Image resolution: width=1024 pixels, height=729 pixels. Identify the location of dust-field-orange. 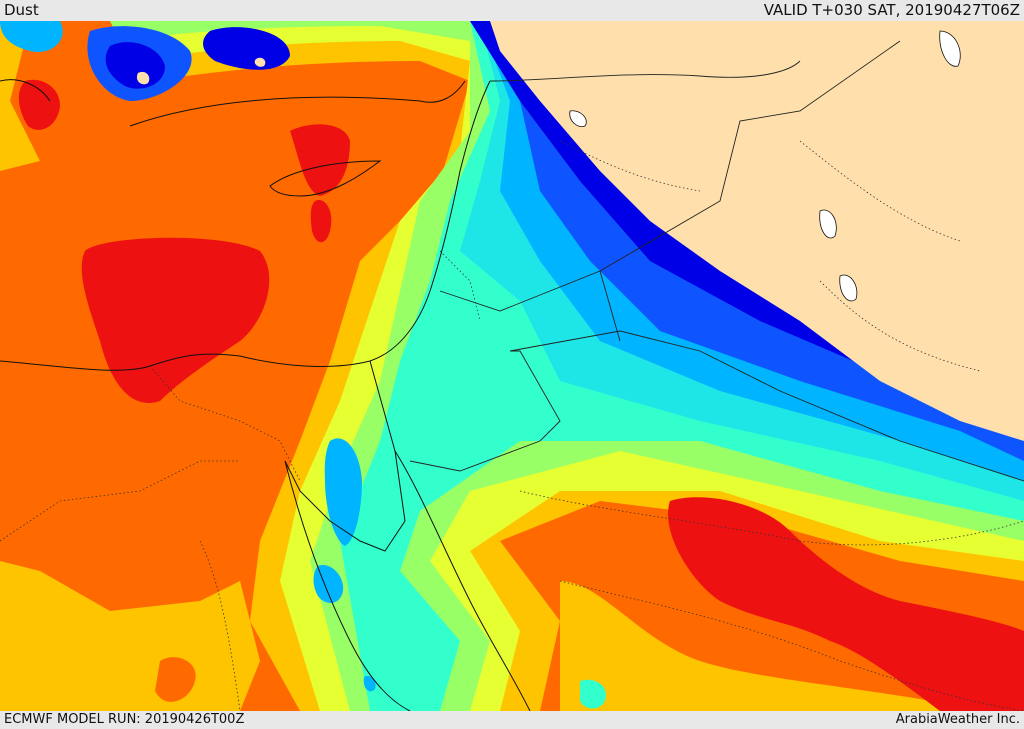
(175, 679).